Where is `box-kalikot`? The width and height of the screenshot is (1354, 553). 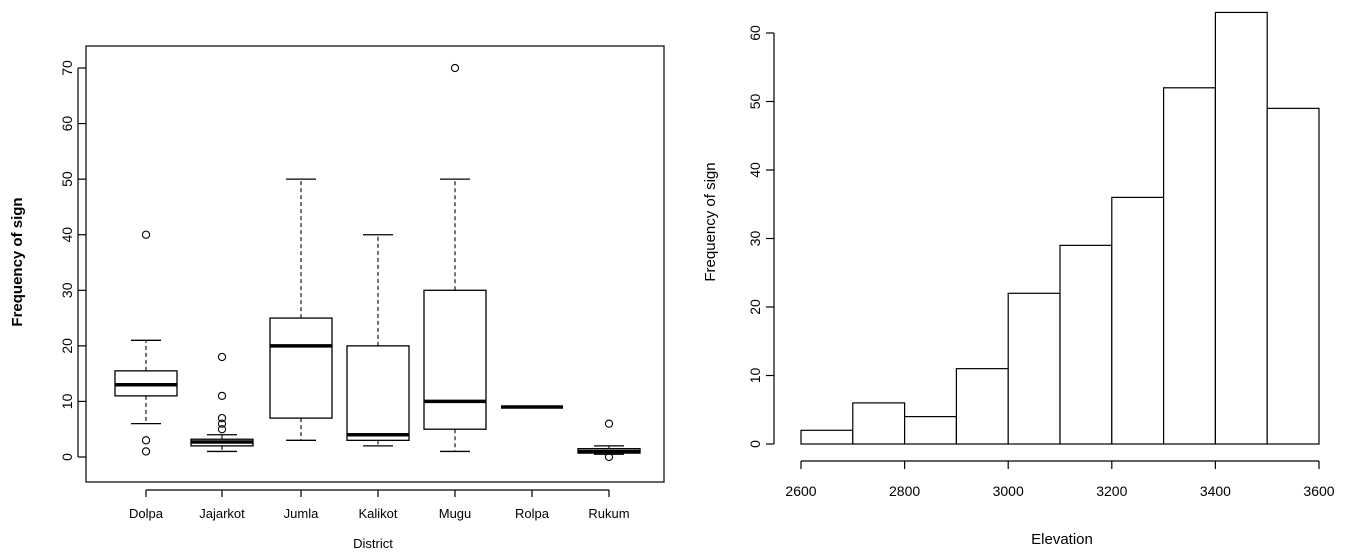
box-kalikot is located at coordinates (378, 340).